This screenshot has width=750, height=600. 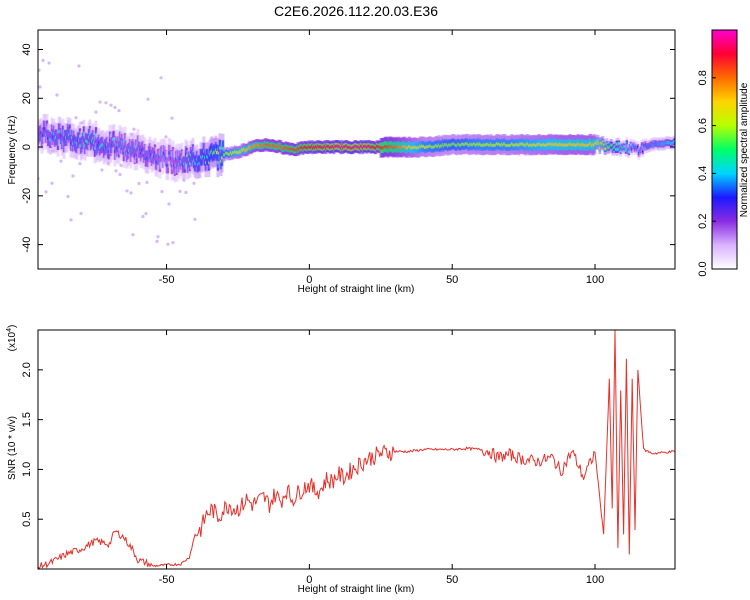 What do you see at coordinates (27, 147) in the screenshot?
I see `heatmap-y-tick-label: 0` at bounding box center [27, 147].